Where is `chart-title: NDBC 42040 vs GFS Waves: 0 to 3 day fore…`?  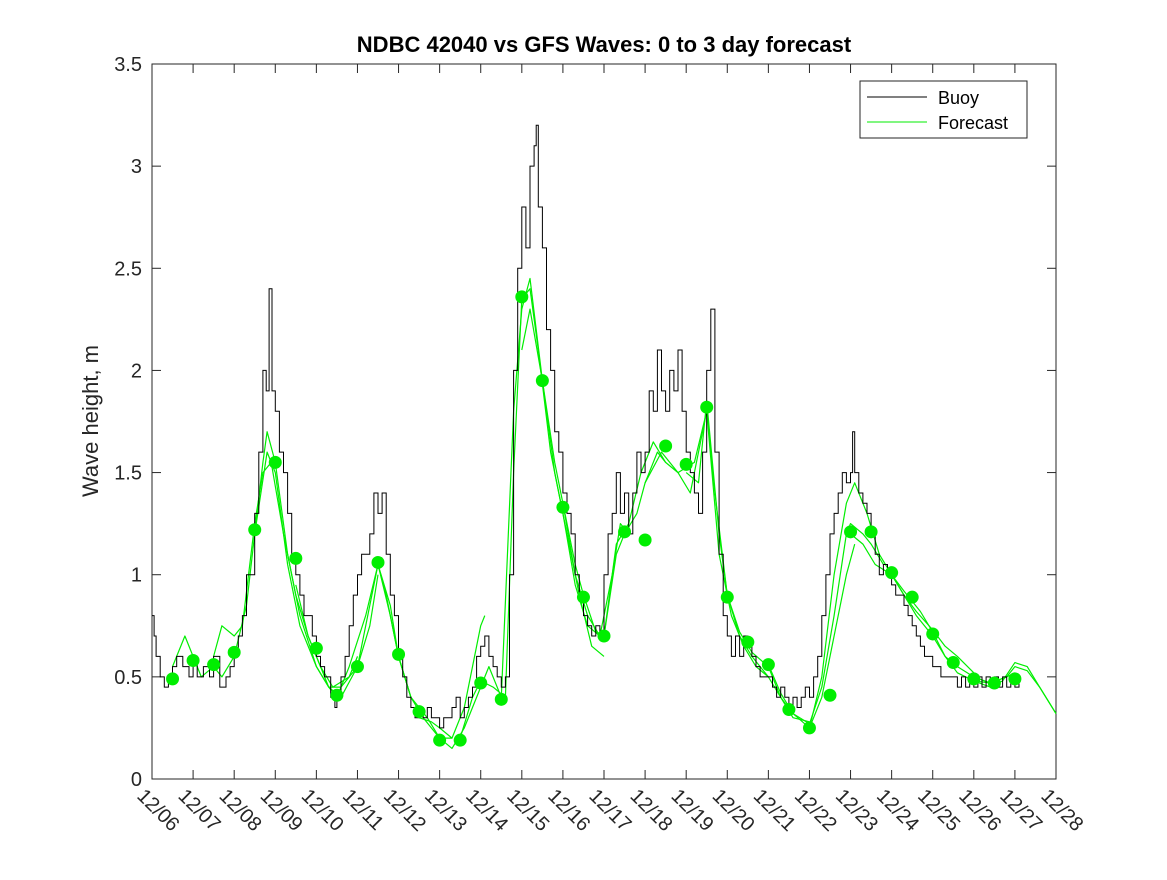
chart-title: NDBC 42040 vs GFS Waves: 0 to 3 day fore… is located at coordinates (604, 44).